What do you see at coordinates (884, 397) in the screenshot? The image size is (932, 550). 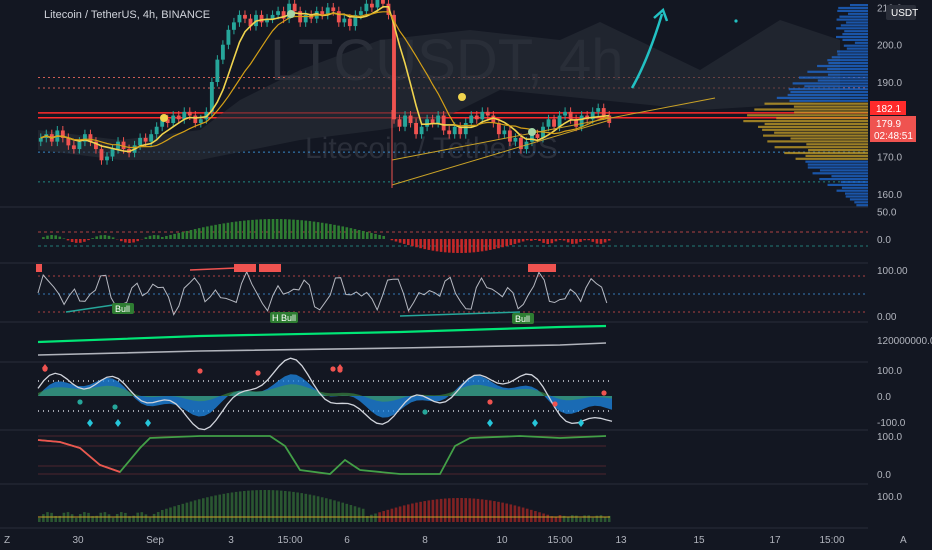 I see `y-tick-label: 0.0` at bounding box center [884, 397].